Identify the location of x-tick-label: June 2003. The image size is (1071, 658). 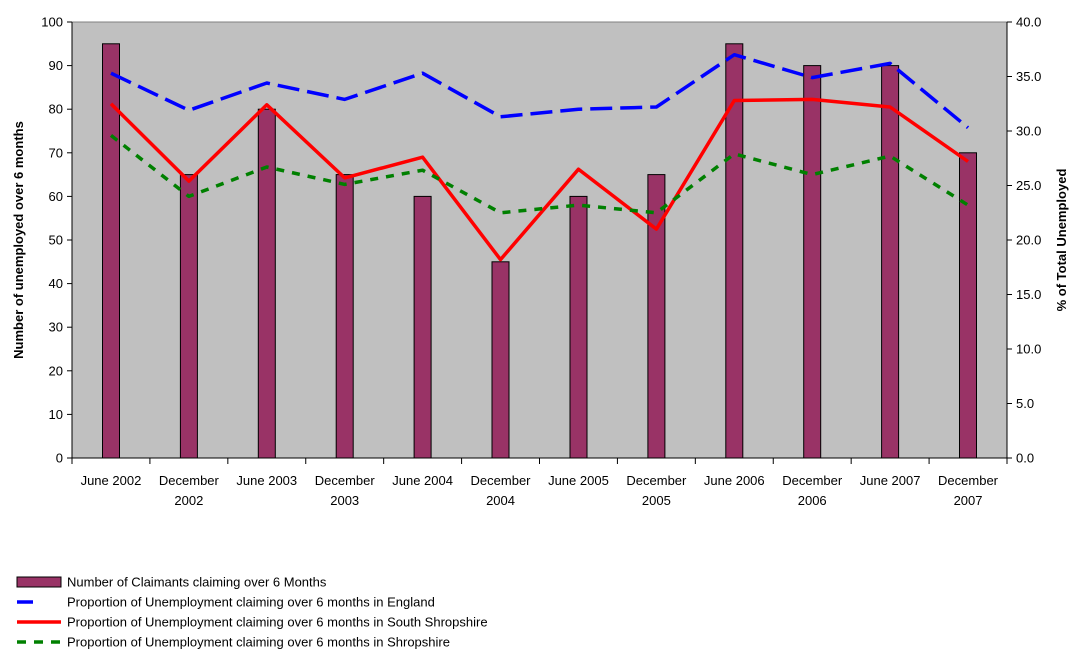
(266, 480).